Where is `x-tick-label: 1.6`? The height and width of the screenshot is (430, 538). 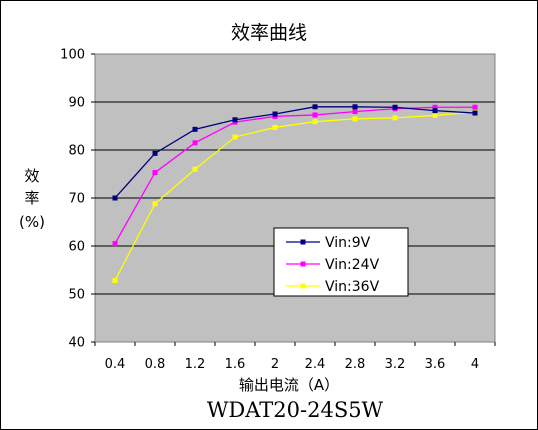
x-tick-label: 1.6 is located at coordinates (235, 364).